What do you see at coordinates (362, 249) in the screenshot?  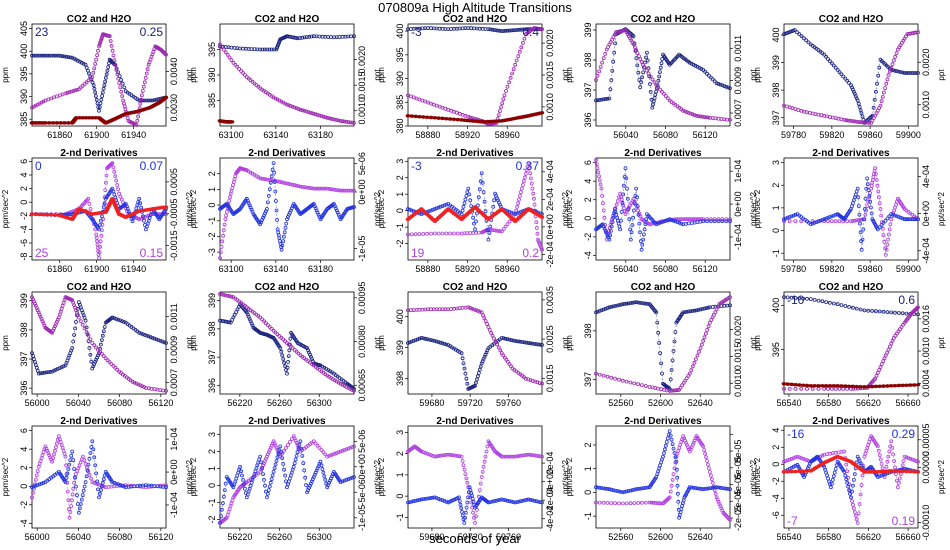 I see `y2-tick-label: -1e-05` at bounding box center [362, 249].